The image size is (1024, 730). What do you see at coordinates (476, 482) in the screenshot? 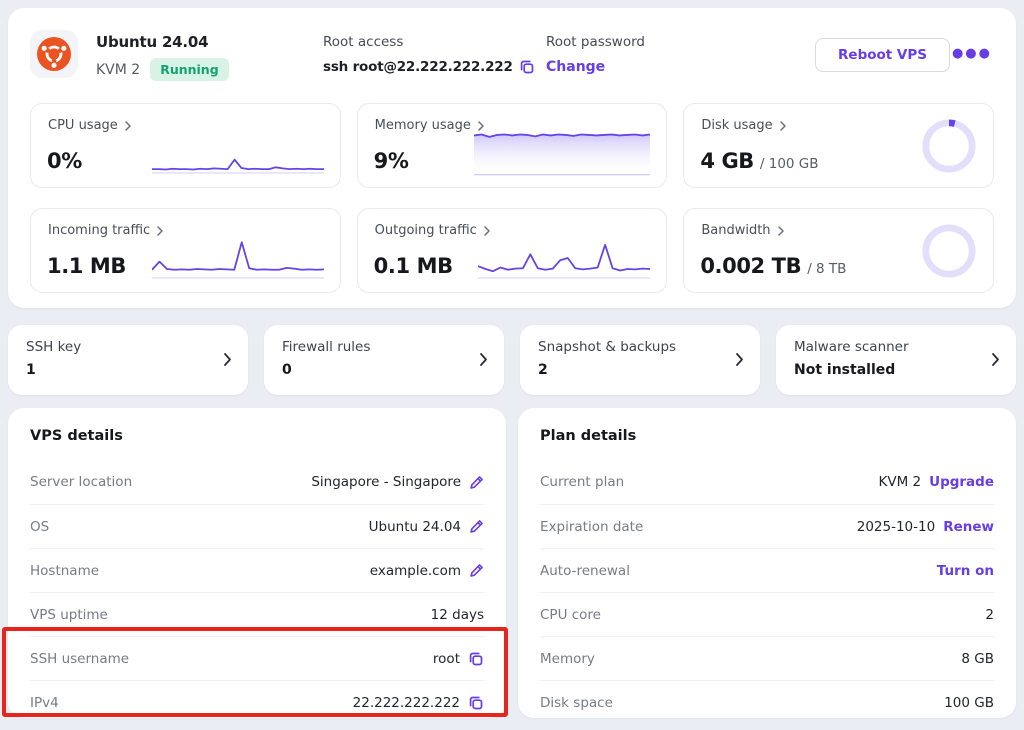
I see `edit-server-location-icon` at bounding box center [476, 482].